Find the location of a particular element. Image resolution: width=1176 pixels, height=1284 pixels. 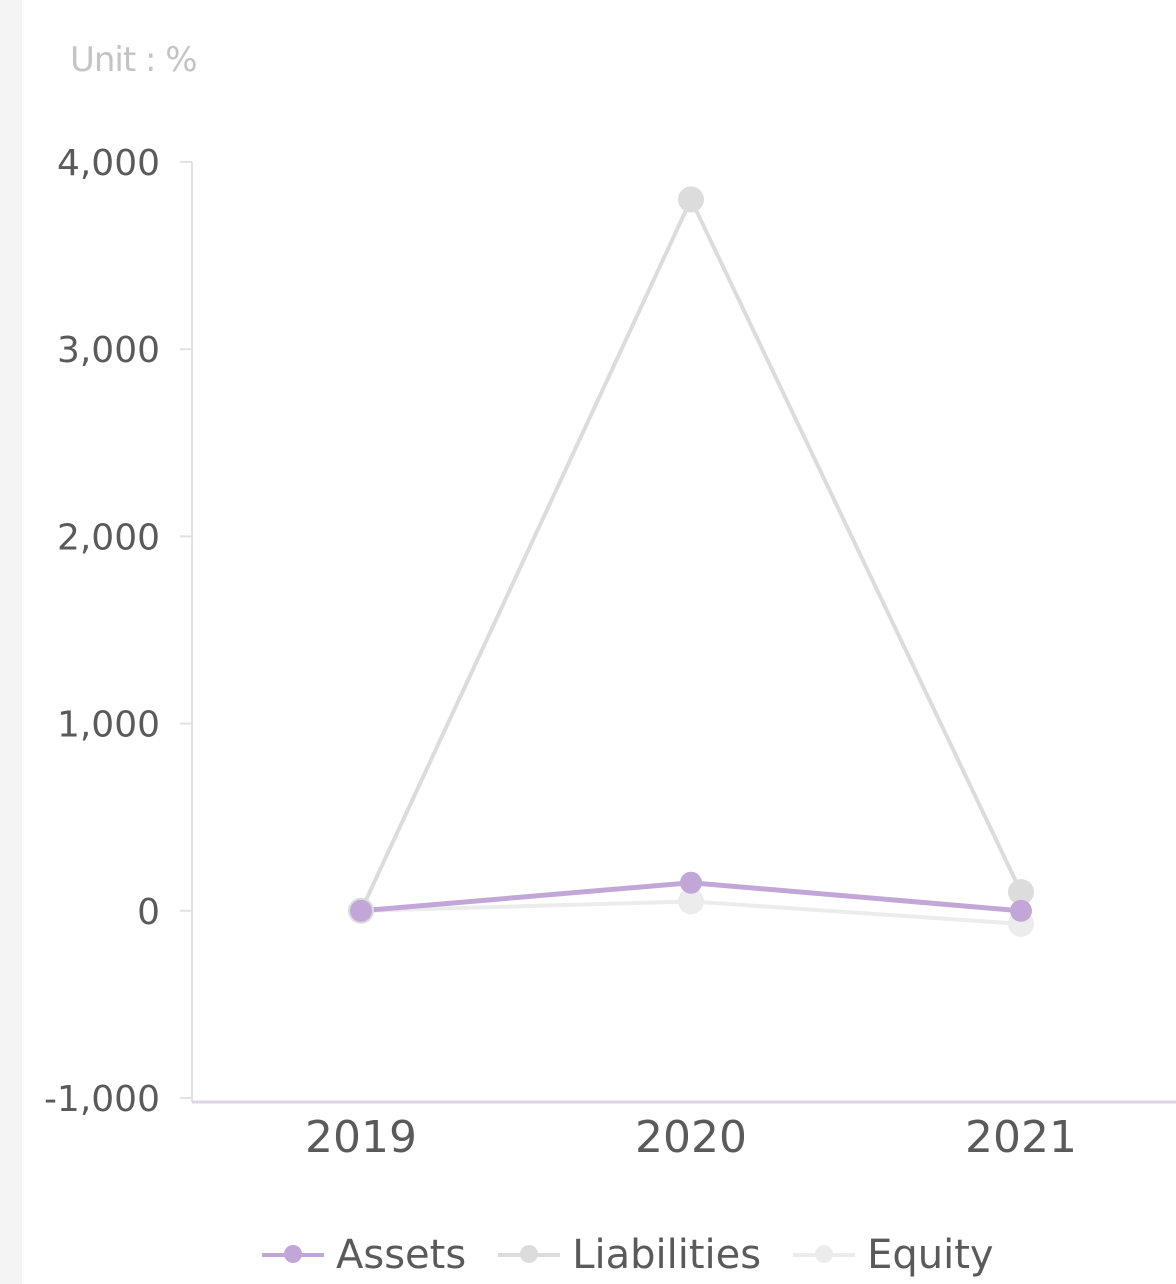

y-tick-label: -1,000 is located at coordinates (102, 1099).